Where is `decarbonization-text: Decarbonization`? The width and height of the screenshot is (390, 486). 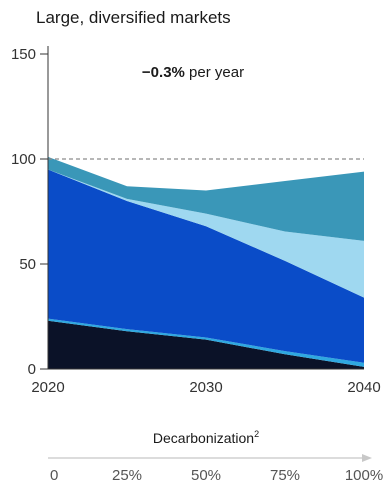 decarbonization-text: Decarbonization is located at coordinates (203, 438).